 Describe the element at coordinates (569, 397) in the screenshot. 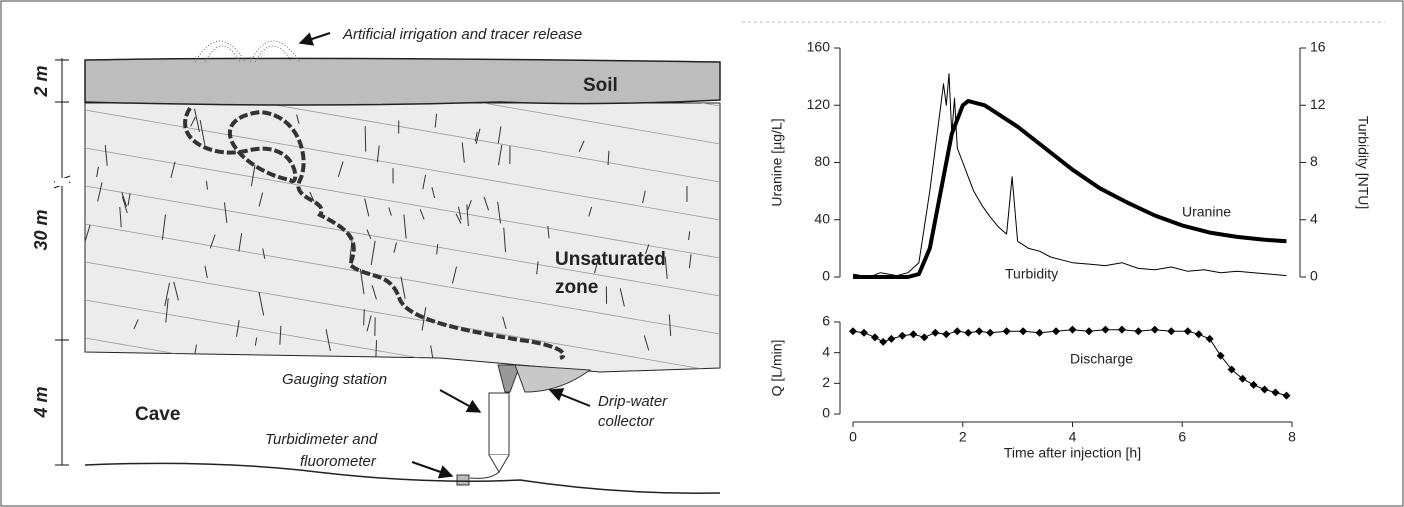

I see `arrow` at that location.